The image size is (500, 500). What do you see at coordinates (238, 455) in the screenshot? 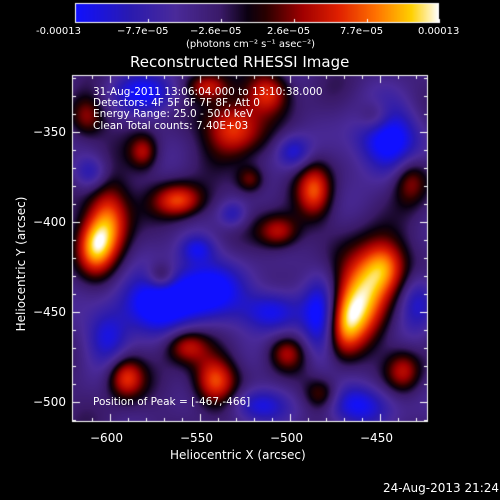
I see `x-axis-label: Heliocentric X (arcsec)` at bounding box center [238, 455].